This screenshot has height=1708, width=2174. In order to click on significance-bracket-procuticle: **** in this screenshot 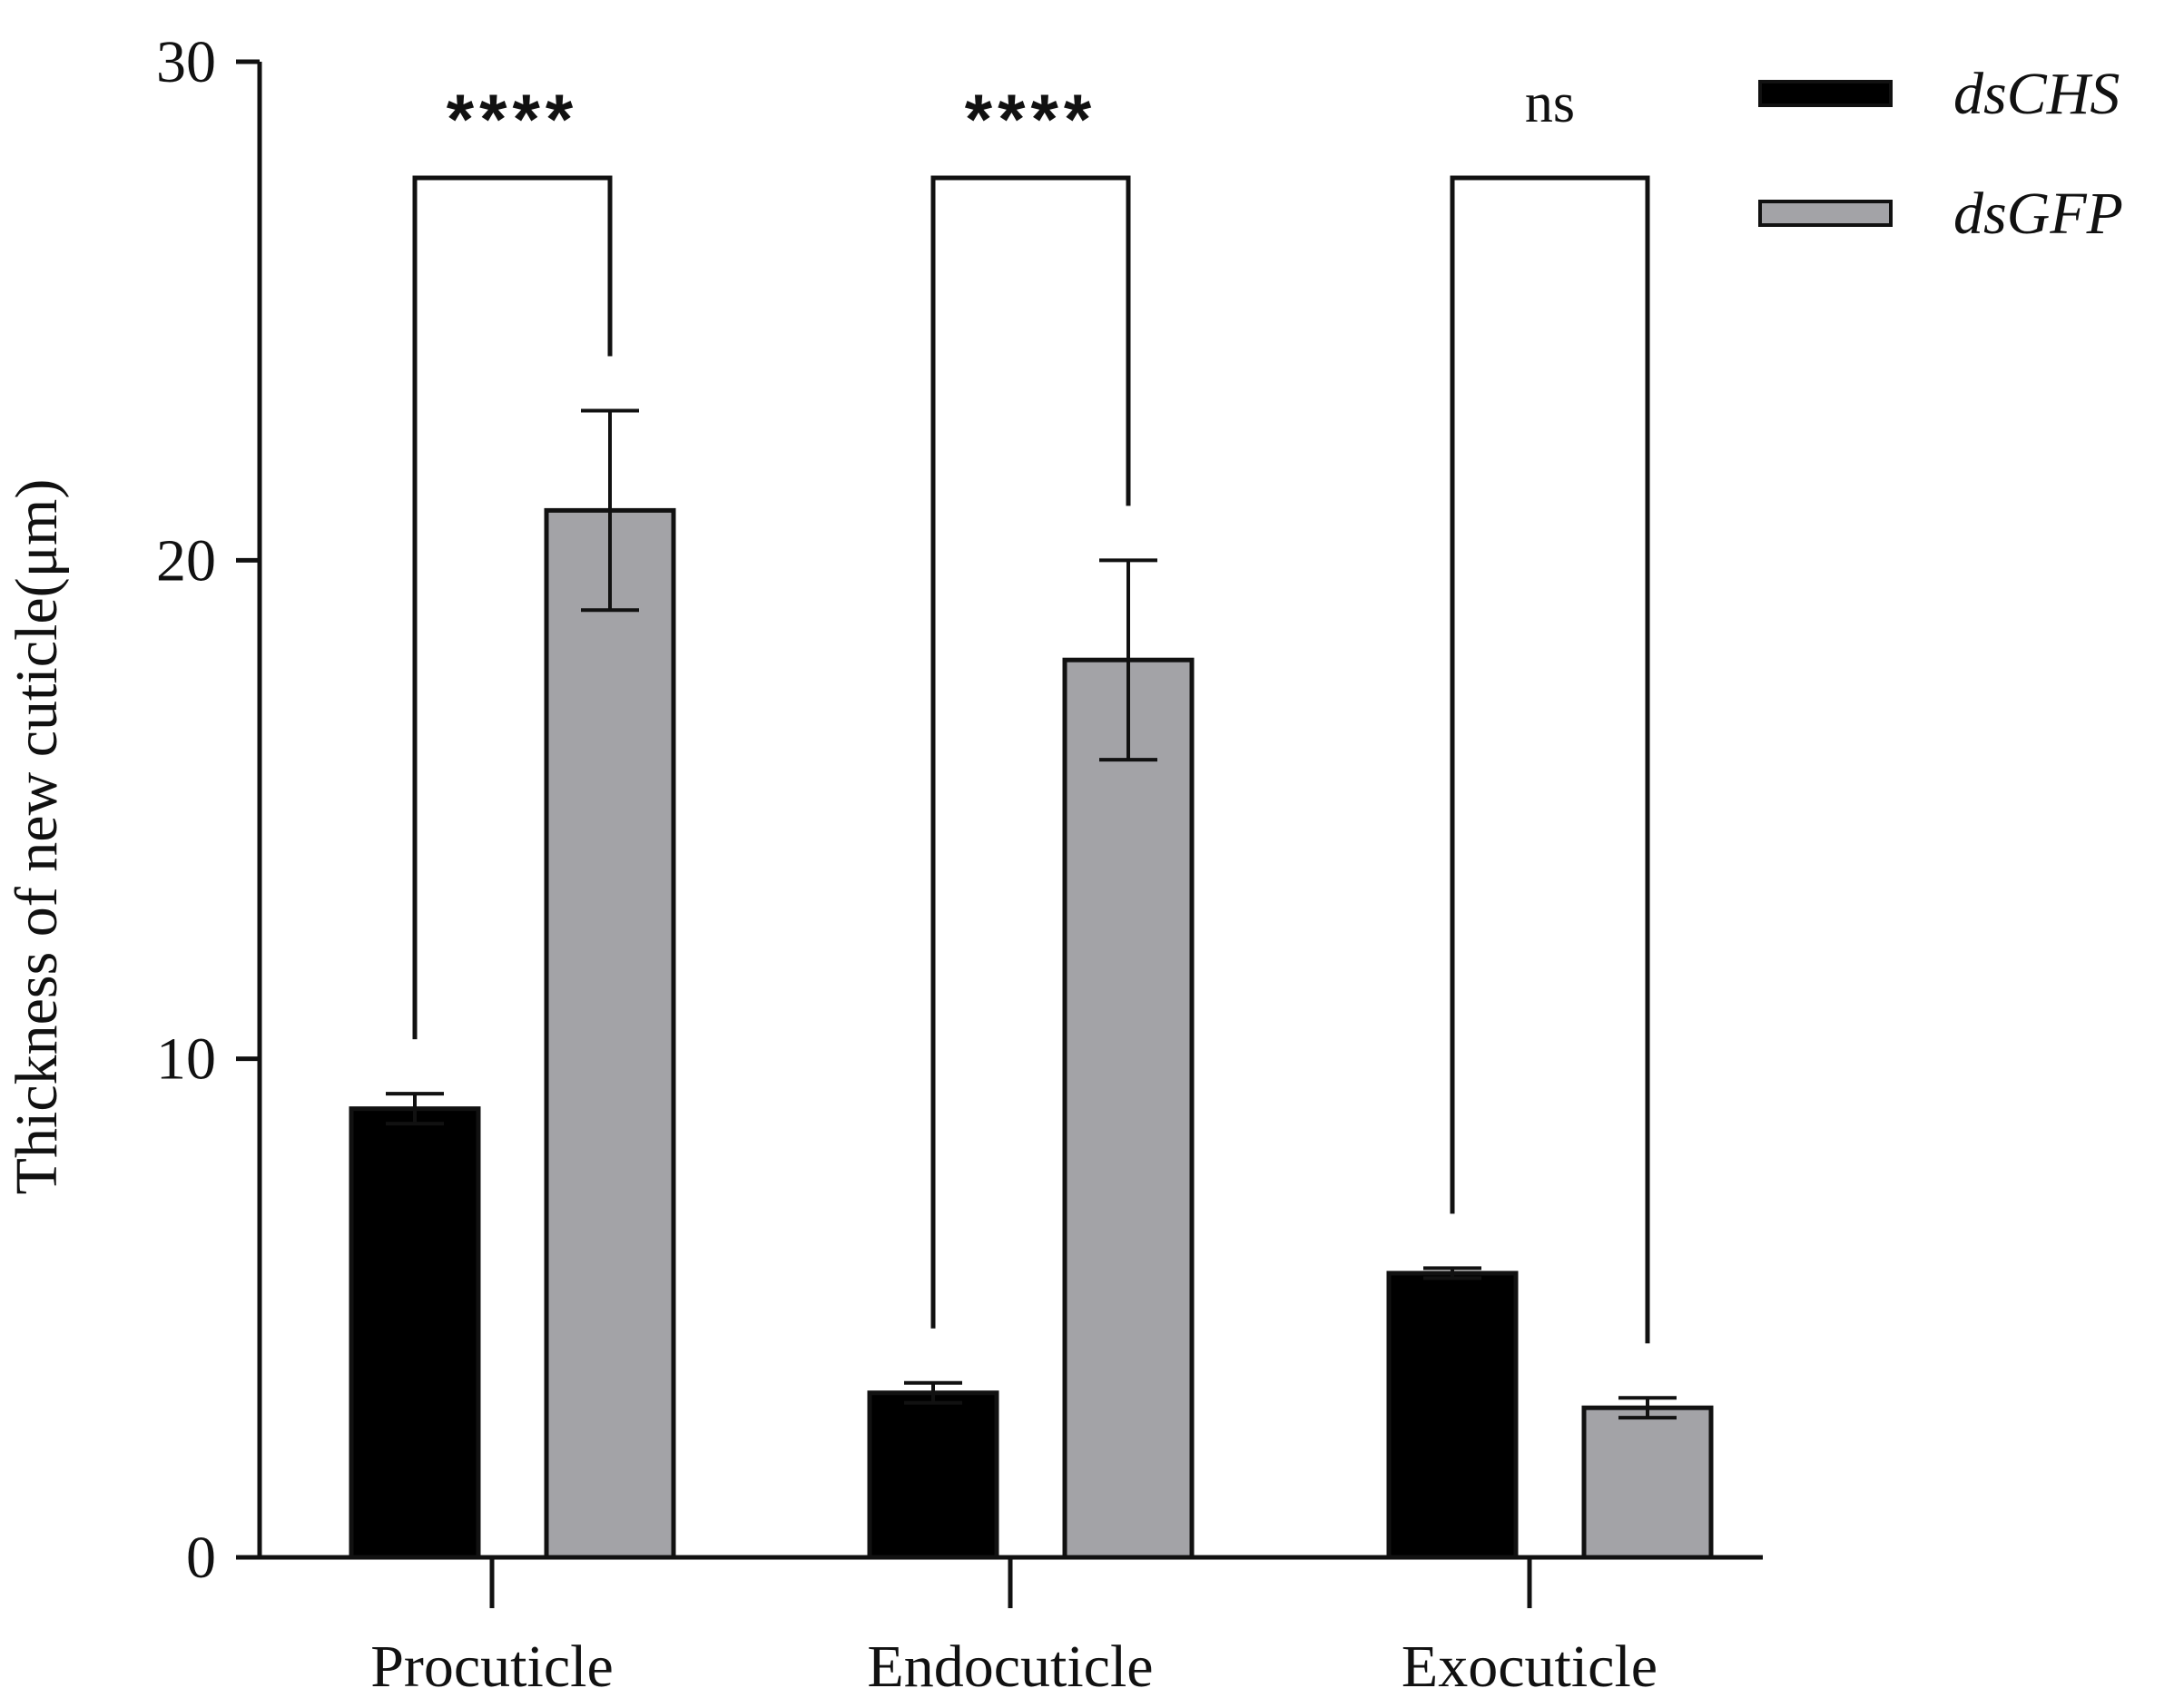, I will do `click(512, 559)`.